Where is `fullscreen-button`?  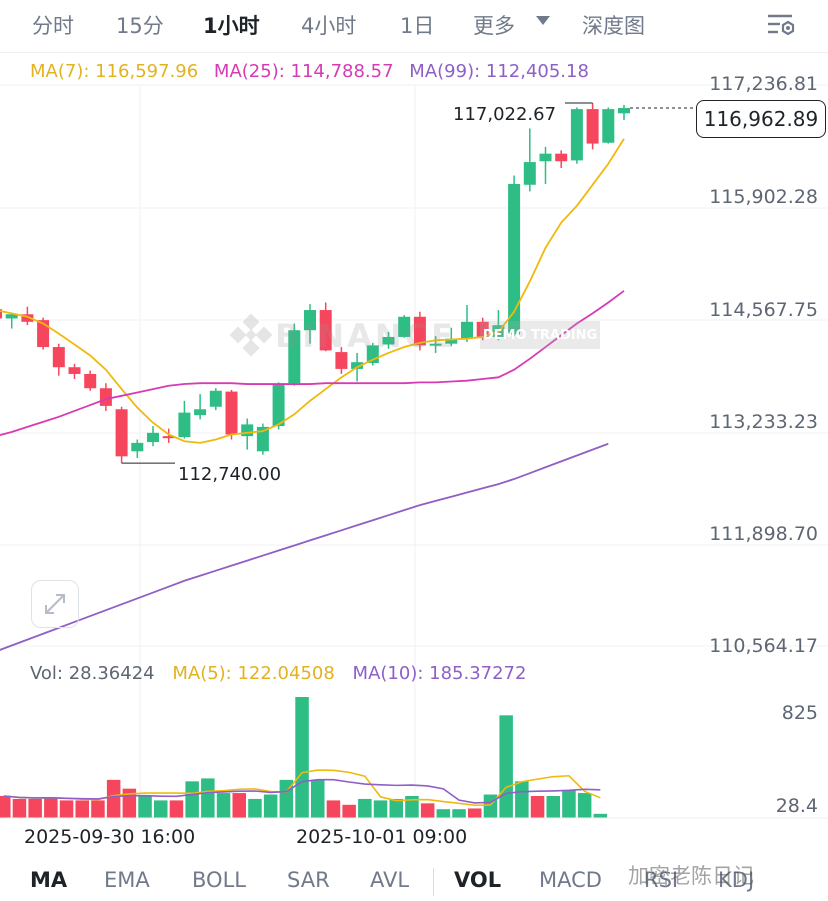 fullscreen-button is located at coordinates (55, 604).